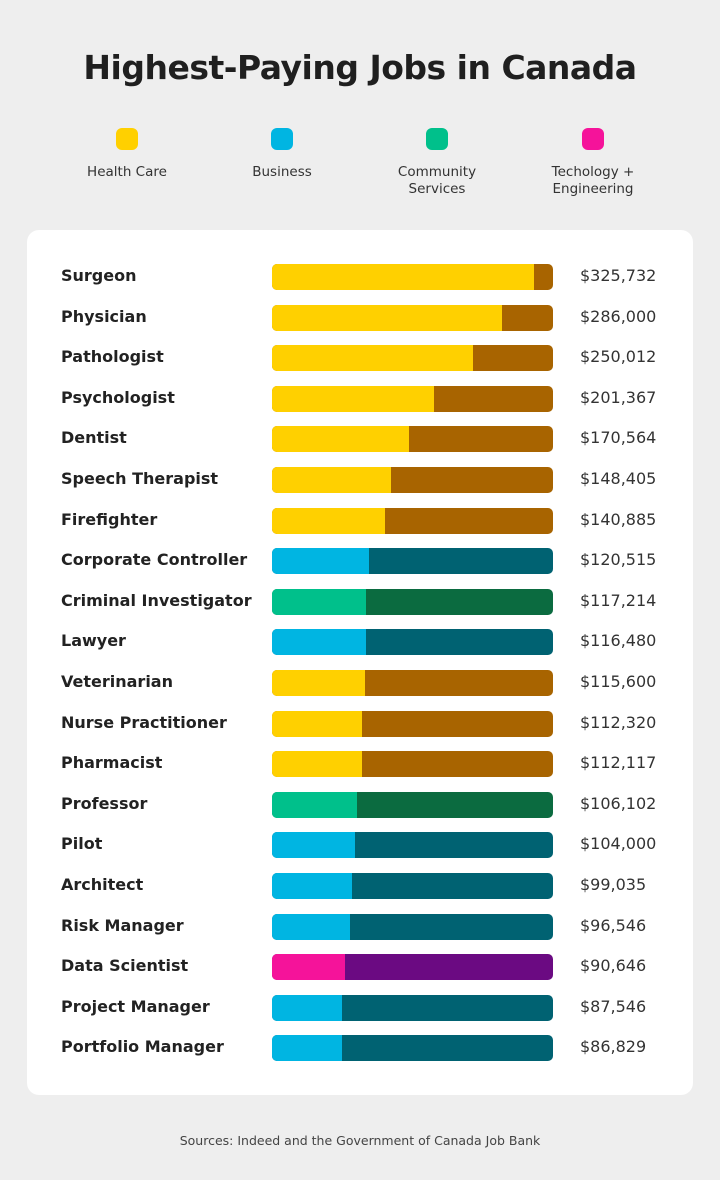 The width and height of the screenshot is (720, 1180). I want to click on bar-row: Project Manager $87,546, so click(360, 1007).